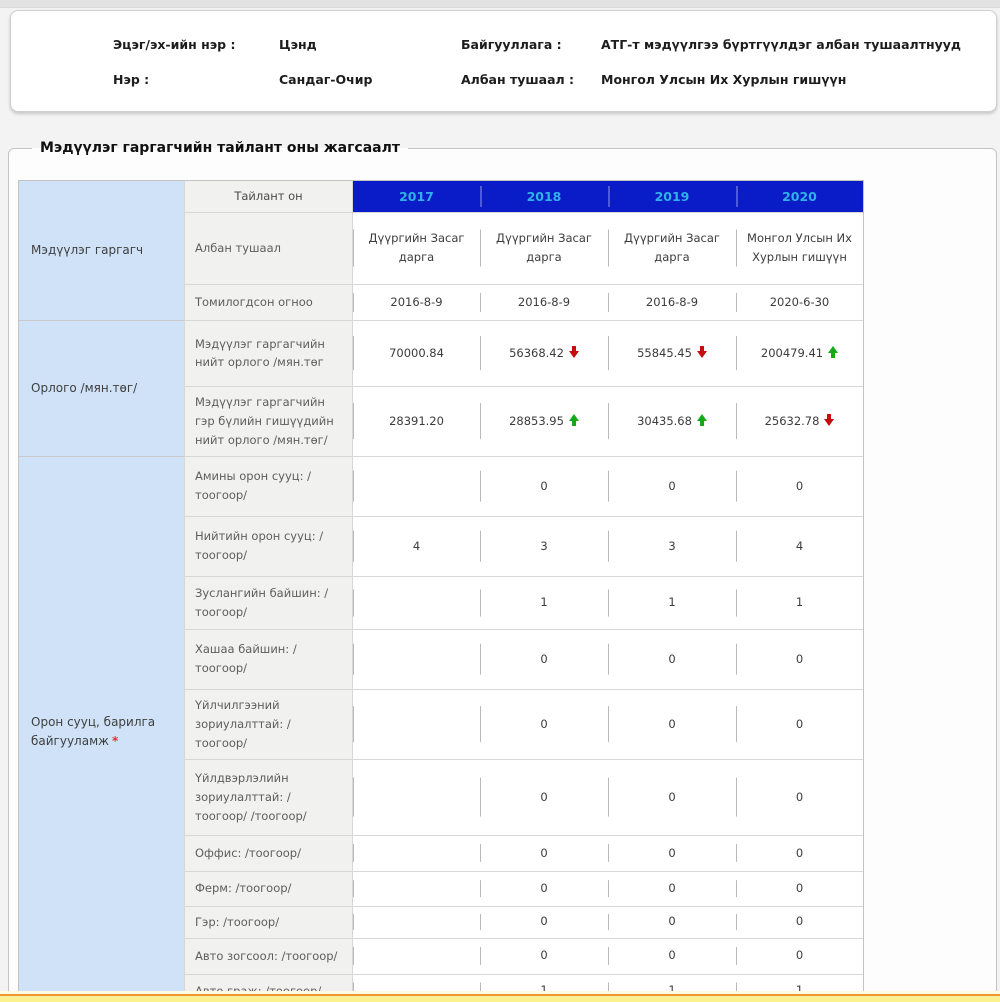  What do you see at coordinates (102, 251) in the screenshot?
I see `group-declarant: Мэдүүлэг гаргагч` at bounding box center [102, 251].